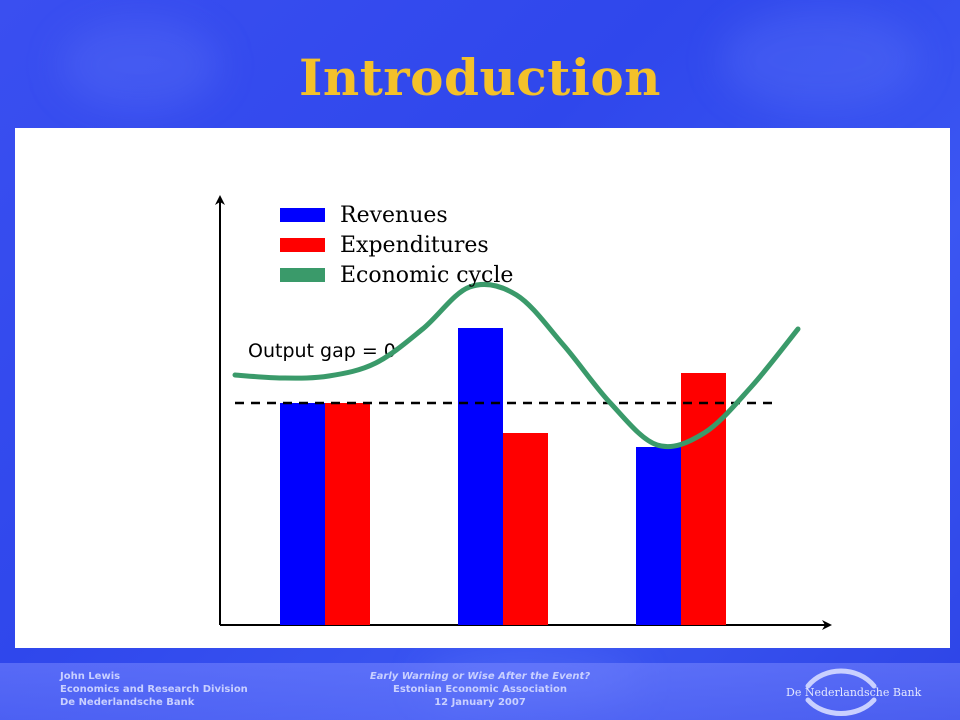  Describe the element at coordinates (394, 215) in the screenshot. I see `legend-label-revenues: Revenues` at that location.